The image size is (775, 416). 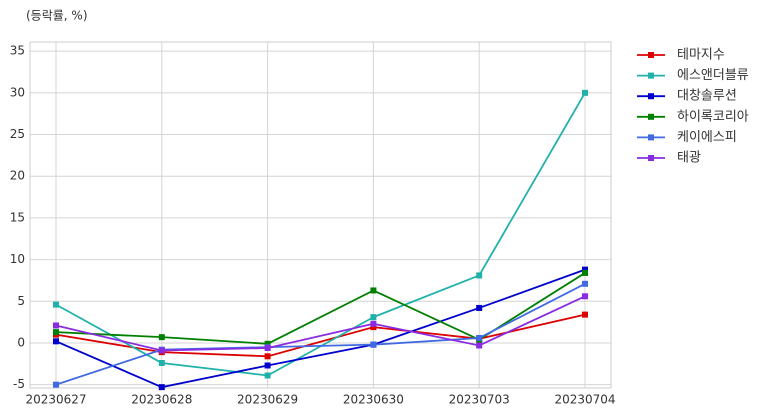 I want to click on y-tick-label: 20, so click(x=17, y=176).